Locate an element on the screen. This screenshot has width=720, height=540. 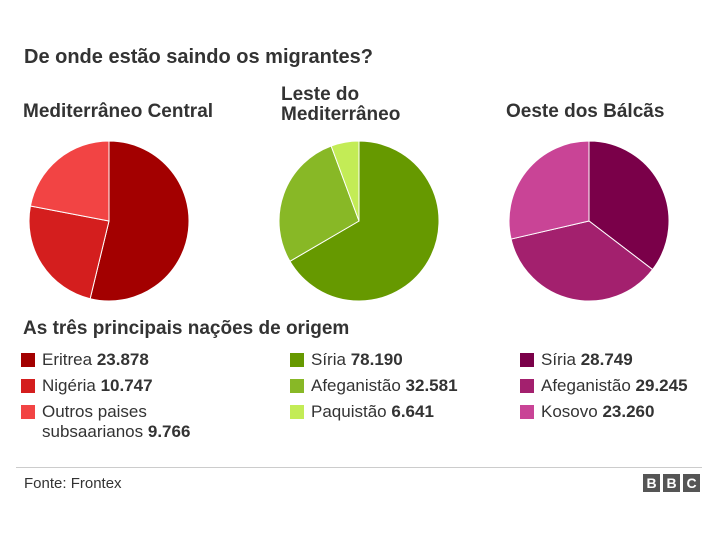
legend-item: Afeganistão 32.581 is located at coordinates (400, 386).